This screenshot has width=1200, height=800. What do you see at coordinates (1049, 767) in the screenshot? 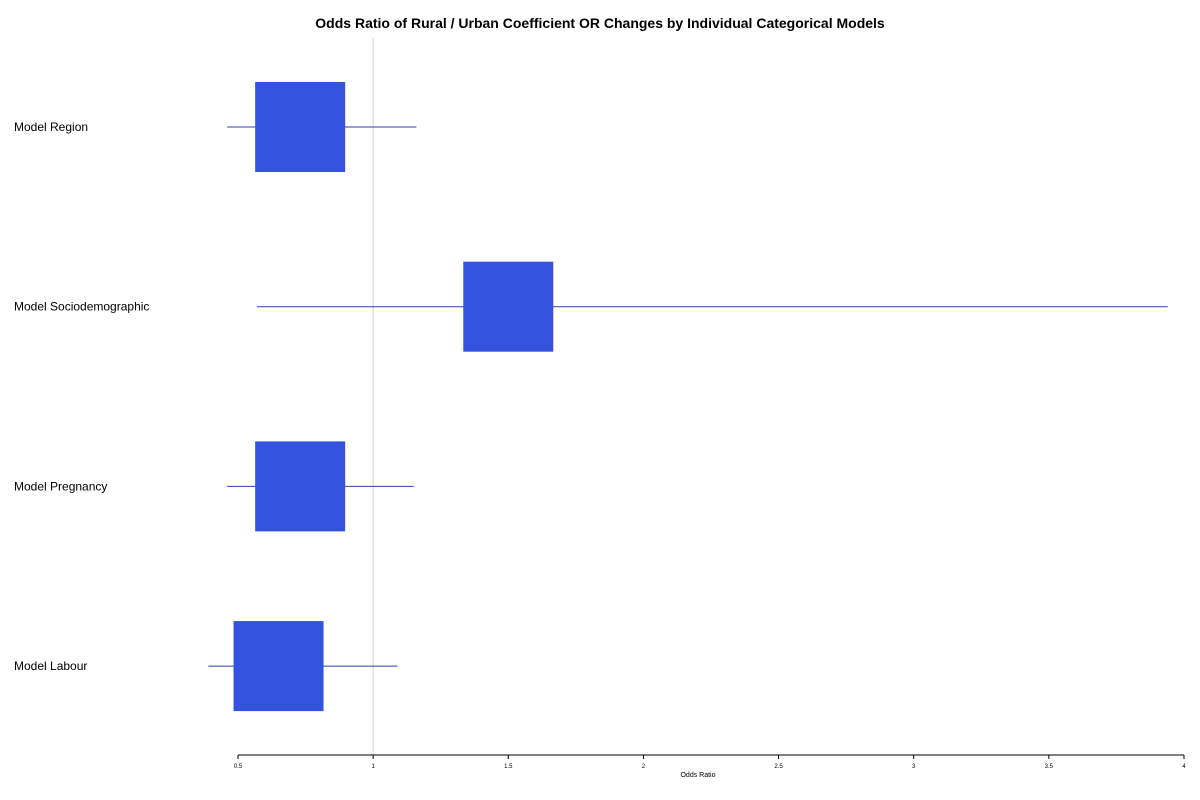
I see `x-tick-label: 3.5` at bounding box center [1049, 767].